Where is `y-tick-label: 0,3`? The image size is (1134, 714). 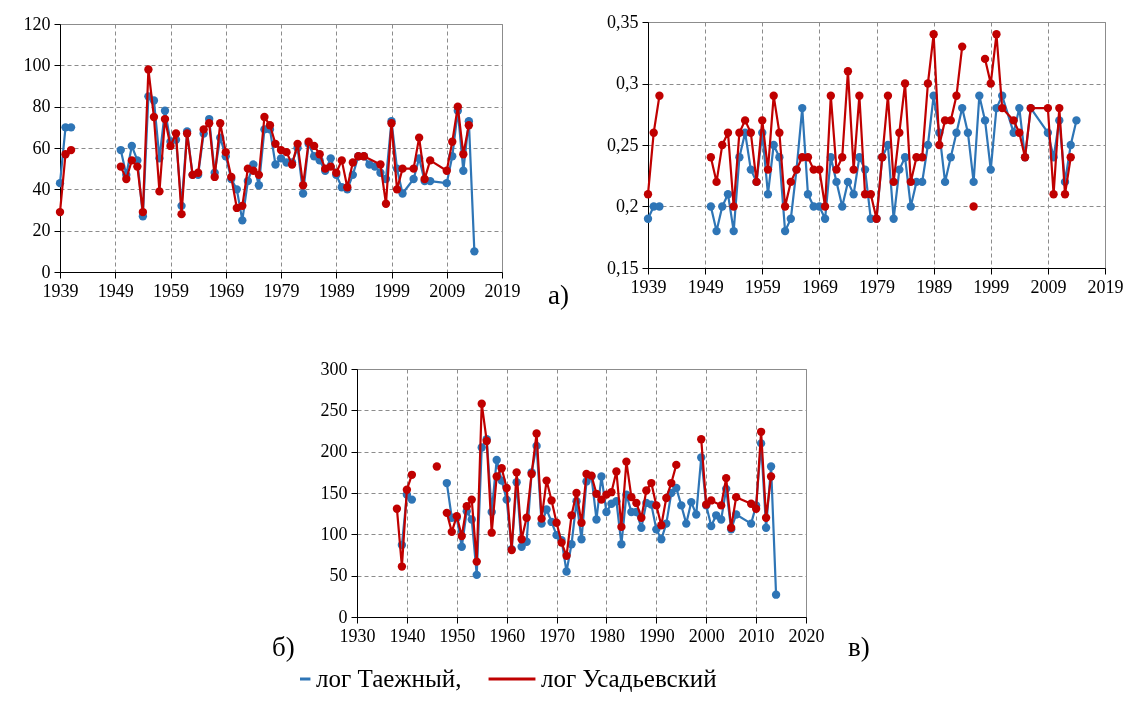
y-tick-label: 0,3 is located at coordinates (627, 83).